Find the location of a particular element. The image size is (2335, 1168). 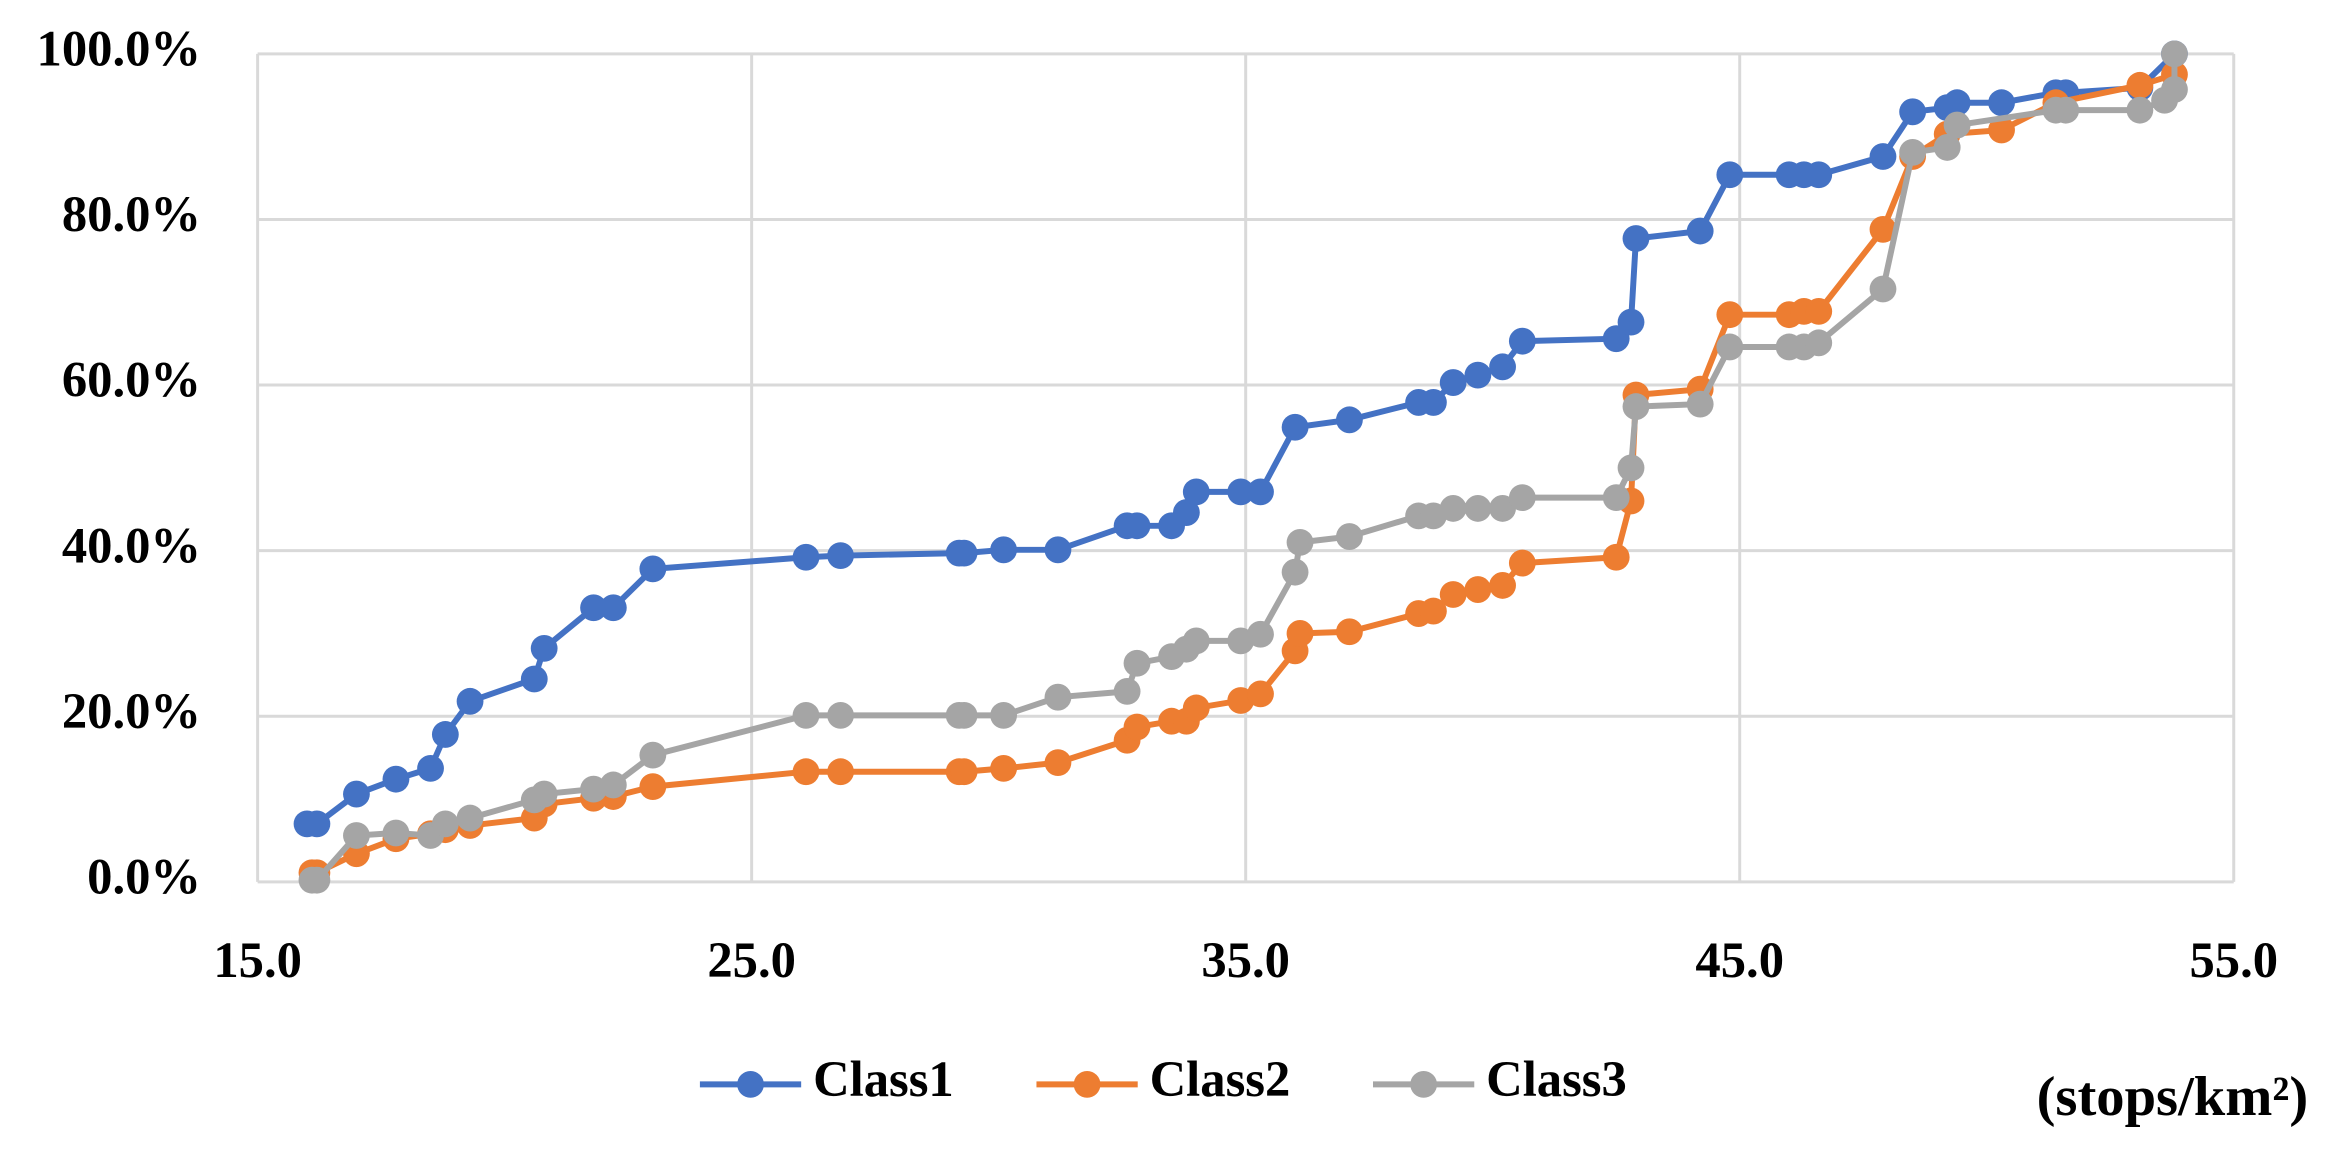

x-tick-label: 45.0 is located at coordinates (1739, 960).